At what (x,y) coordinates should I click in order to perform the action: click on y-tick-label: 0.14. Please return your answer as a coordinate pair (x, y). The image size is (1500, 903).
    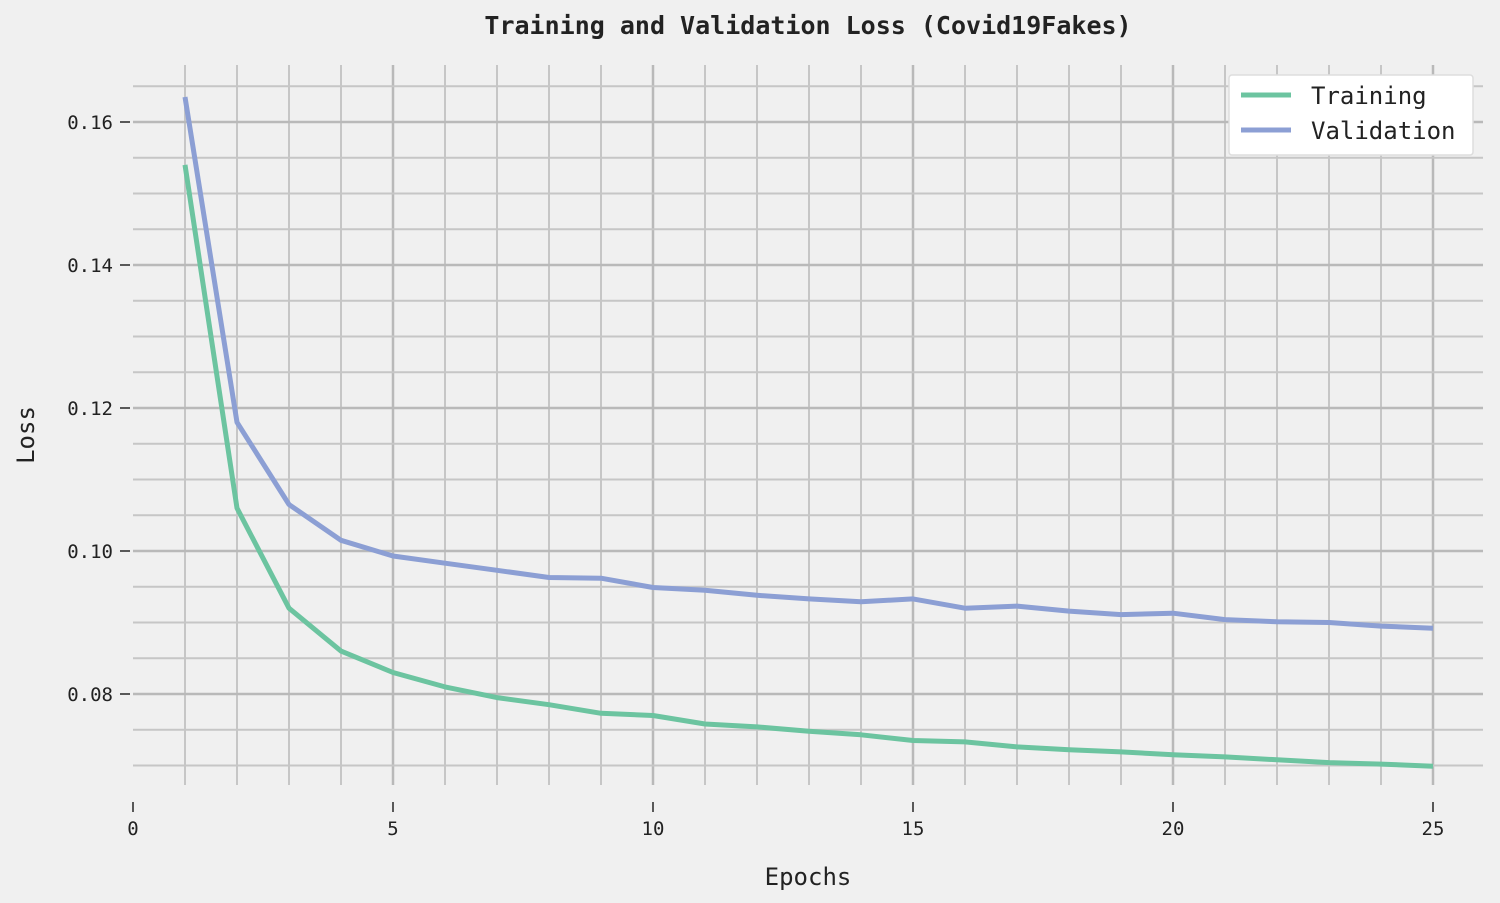
    Looking at the image, I should click on (90, 266).